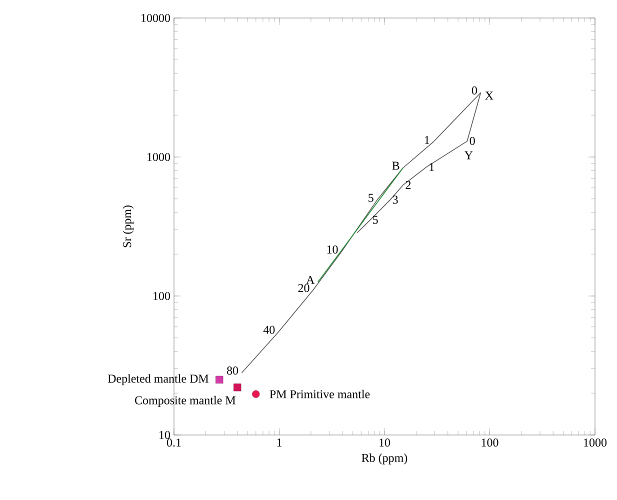 The height and width of the screenshot is (500, 617). Describe the element at coordinates (385, 442) in the screenshot. I see `x-tick-label: 10` at that location.